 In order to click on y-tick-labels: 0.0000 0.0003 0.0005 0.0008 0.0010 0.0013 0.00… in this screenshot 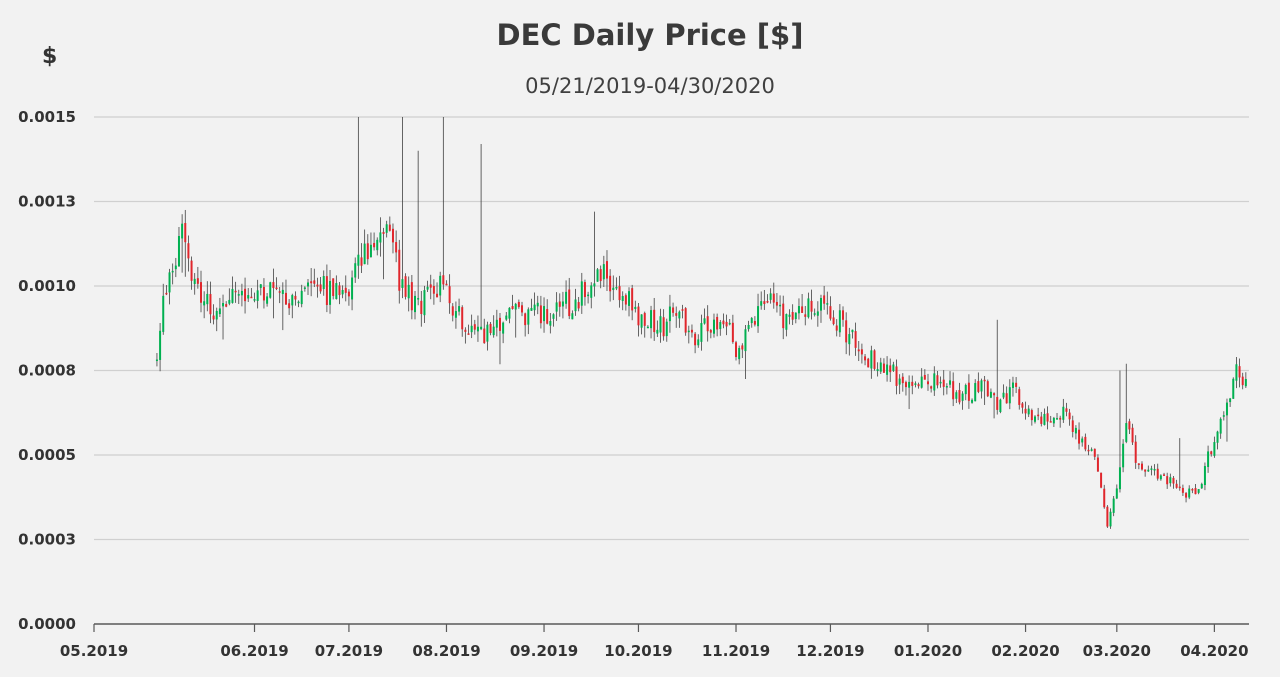, I will do `click(47, 370)`.